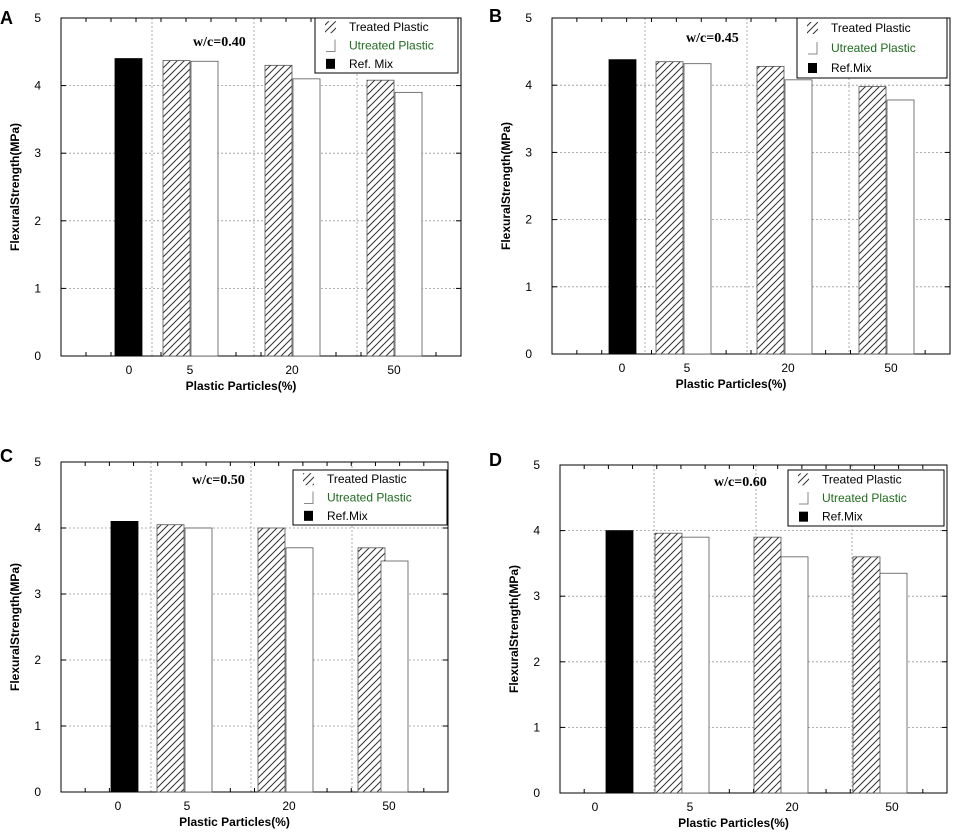 The image size is (955, 833). I want to click on legend-label: Ref. Mix, so click(371, 64).